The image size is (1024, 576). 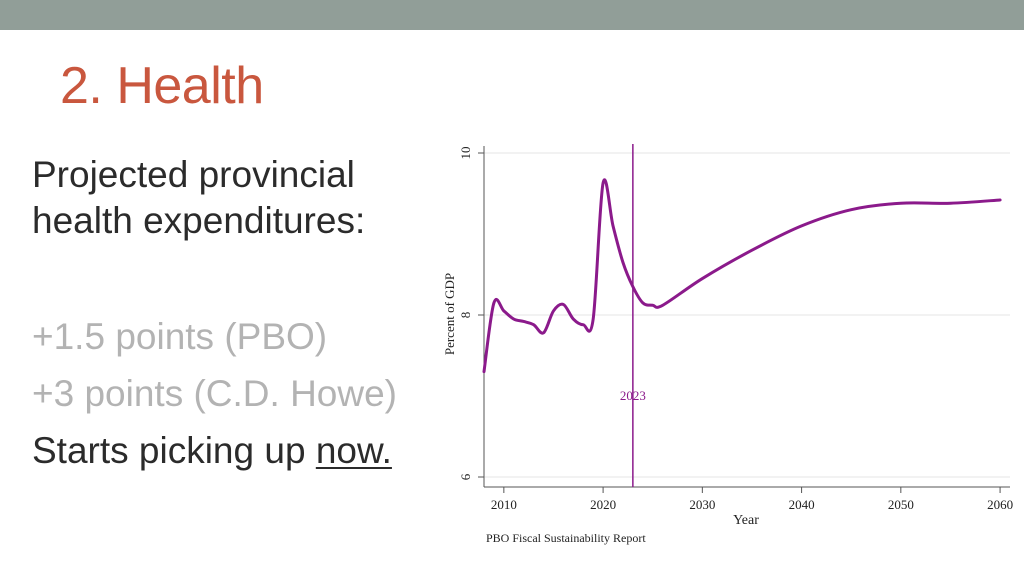 I want to click on intro-line-1: Projected provincial, so click(x=193, y=174).